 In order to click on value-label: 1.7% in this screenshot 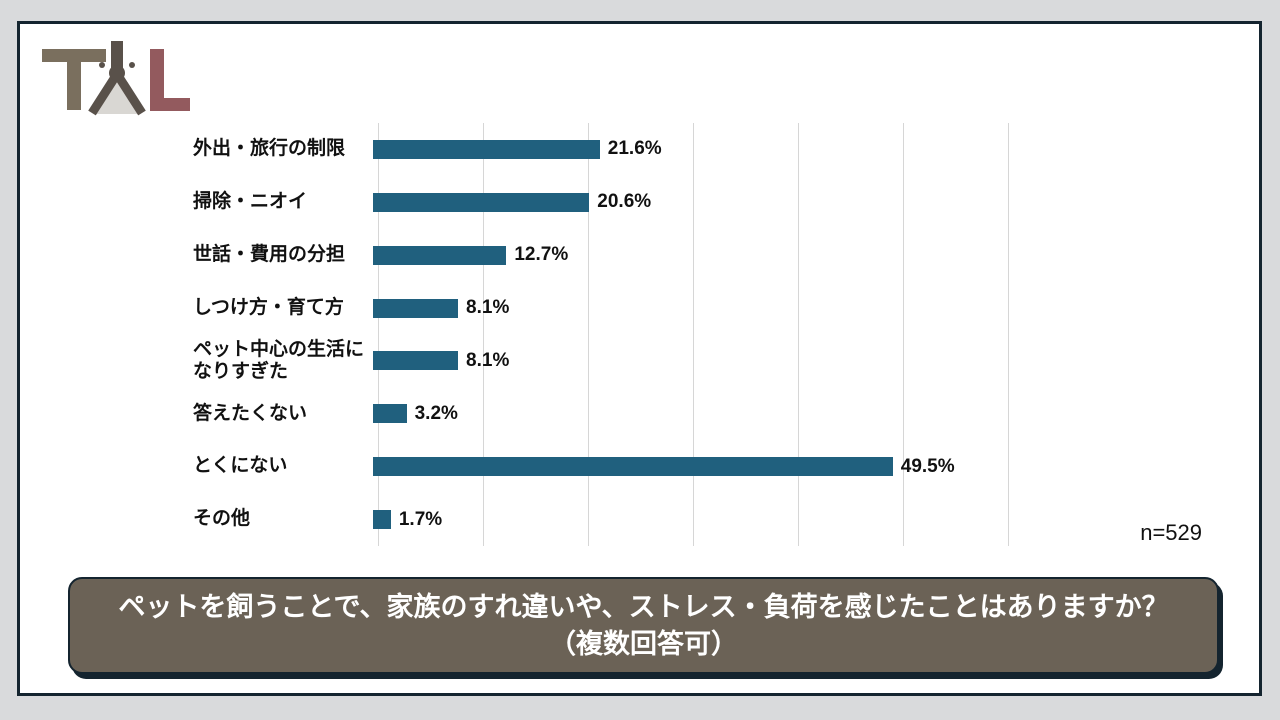, I will do `click(420, 519)`.